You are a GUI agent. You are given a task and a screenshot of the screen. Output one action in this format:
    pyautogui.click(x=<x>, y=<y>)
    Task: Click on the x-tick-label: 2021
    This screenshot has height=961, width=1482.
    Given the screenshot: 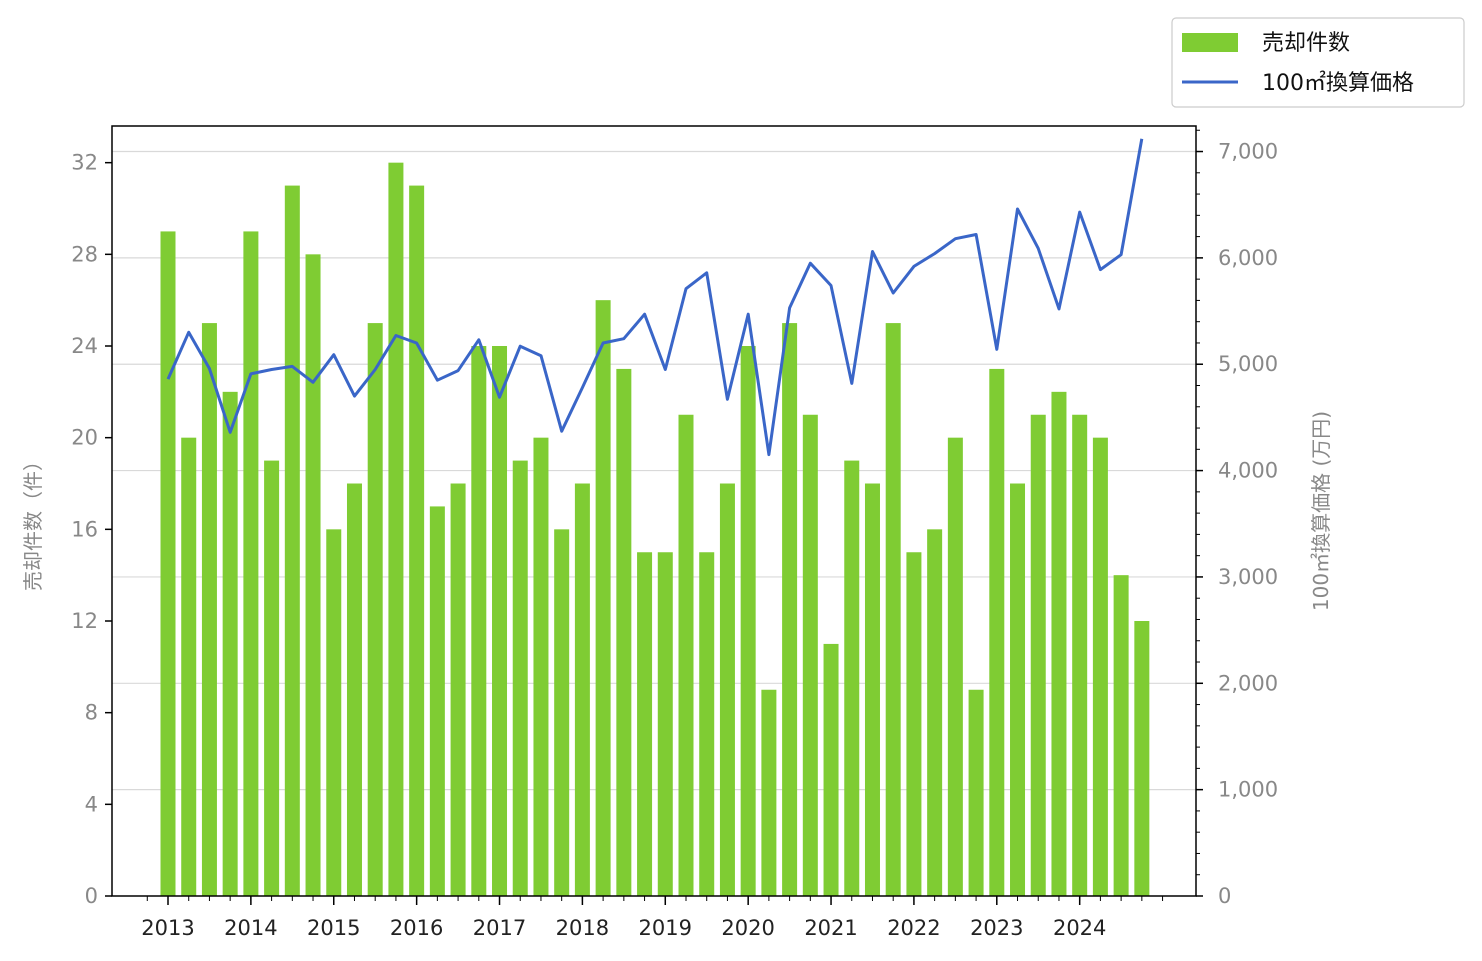 What is the action you would take?
    pyautogui.click(x=830, y=928)
    